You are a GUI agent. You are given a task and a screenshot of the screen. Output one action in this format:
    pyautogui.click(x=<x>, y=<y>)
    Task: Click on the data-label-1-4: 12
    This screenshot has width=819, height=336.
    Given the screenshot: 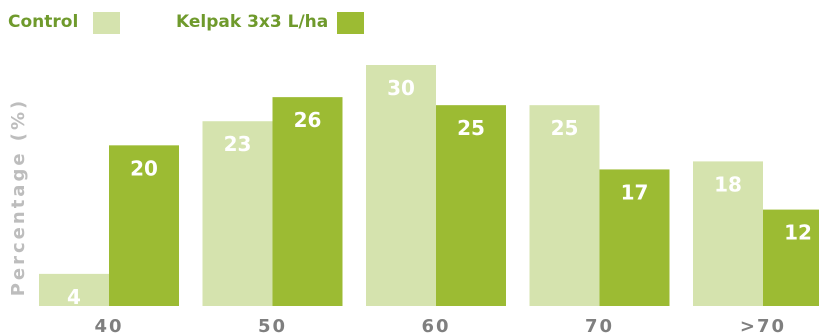 What is the action you would take?
    pyautogui.click(x=798, y=233)
    